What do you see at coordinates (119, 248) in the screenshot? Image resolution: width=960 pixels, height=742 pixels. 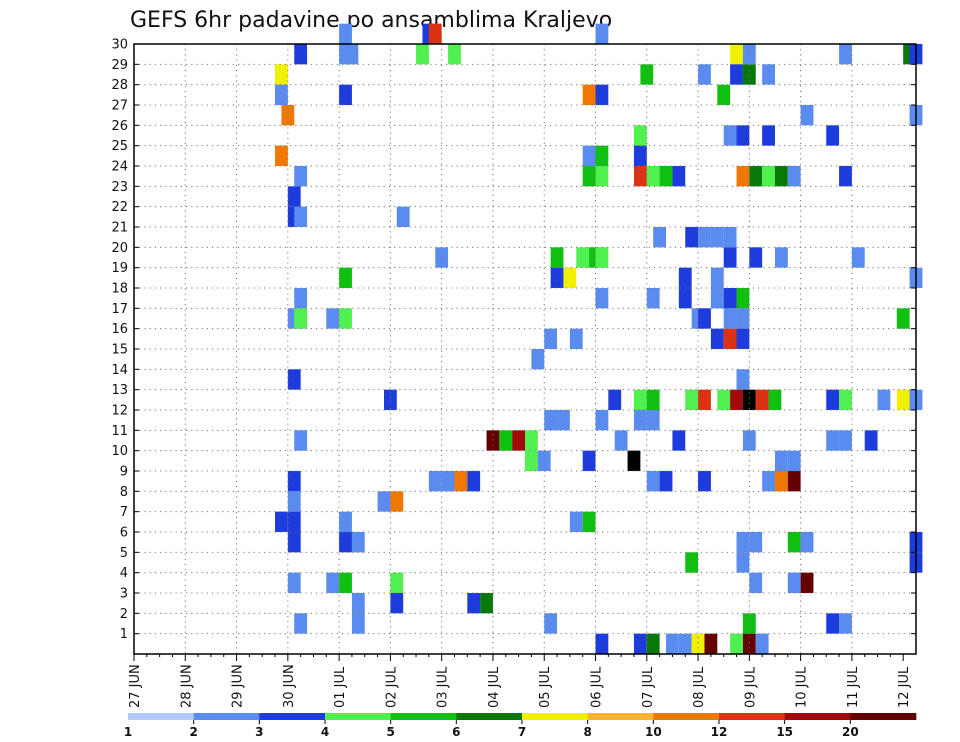 I see `y-tick-label: 20` at bounding box center [119, 248].